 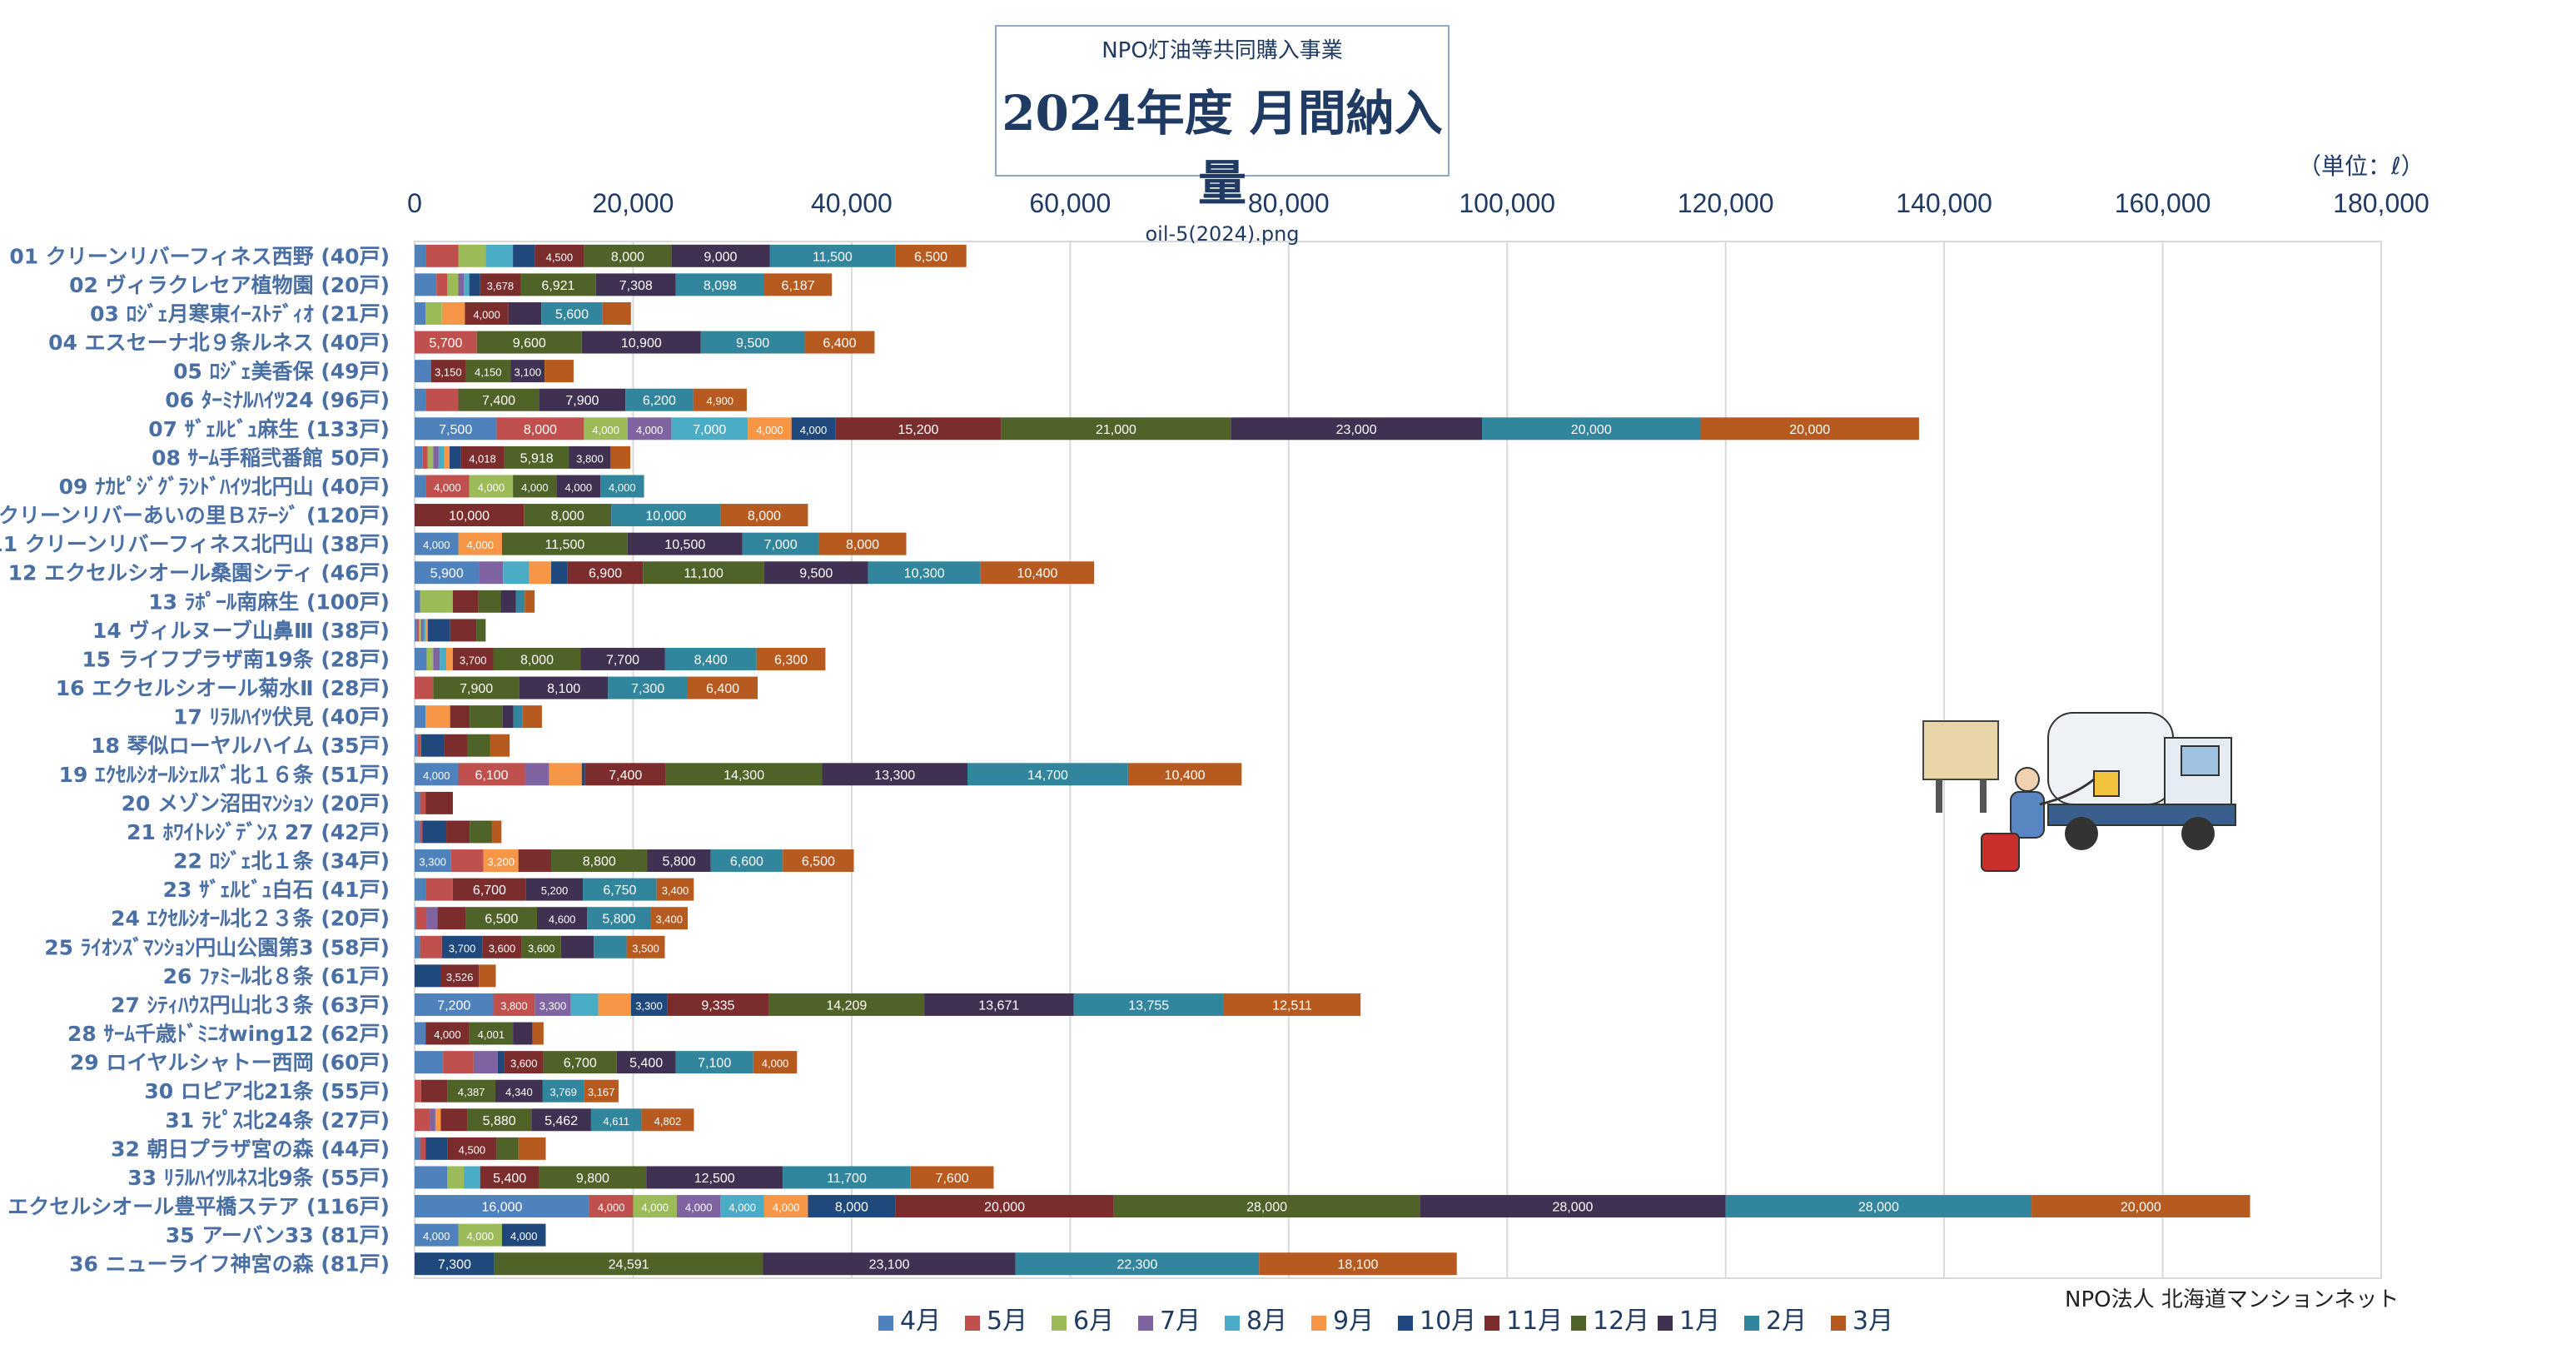 What do you see at coordinates (241, 631) in the screenshot?
I see `category-label: 14 ヴィルヌーブ山鼻Ⅲ (38戸)` at bounding box center [241, 631].